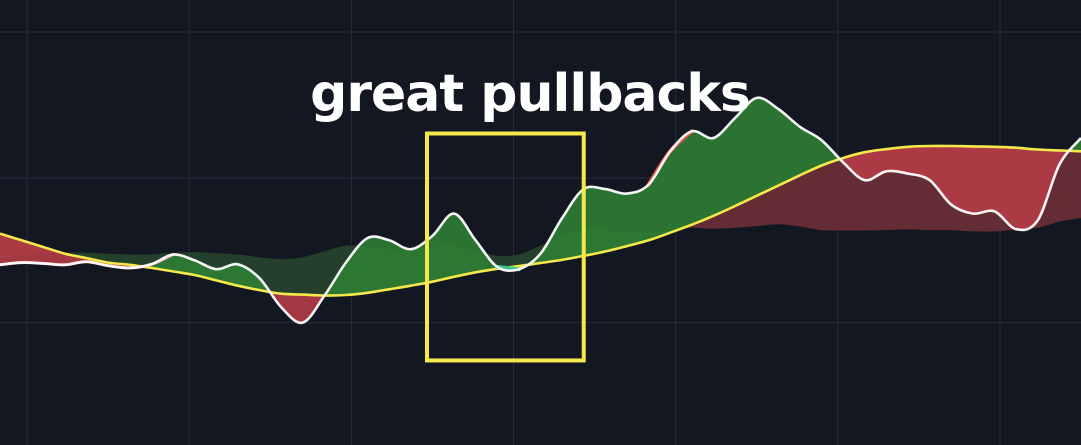 The height and width of the screenshot is (445, 1081). What do you see at coordinates (530, 94) in the screenshot?
I see `annotation-text: great pullbacks` at bounding box center [530, 94].